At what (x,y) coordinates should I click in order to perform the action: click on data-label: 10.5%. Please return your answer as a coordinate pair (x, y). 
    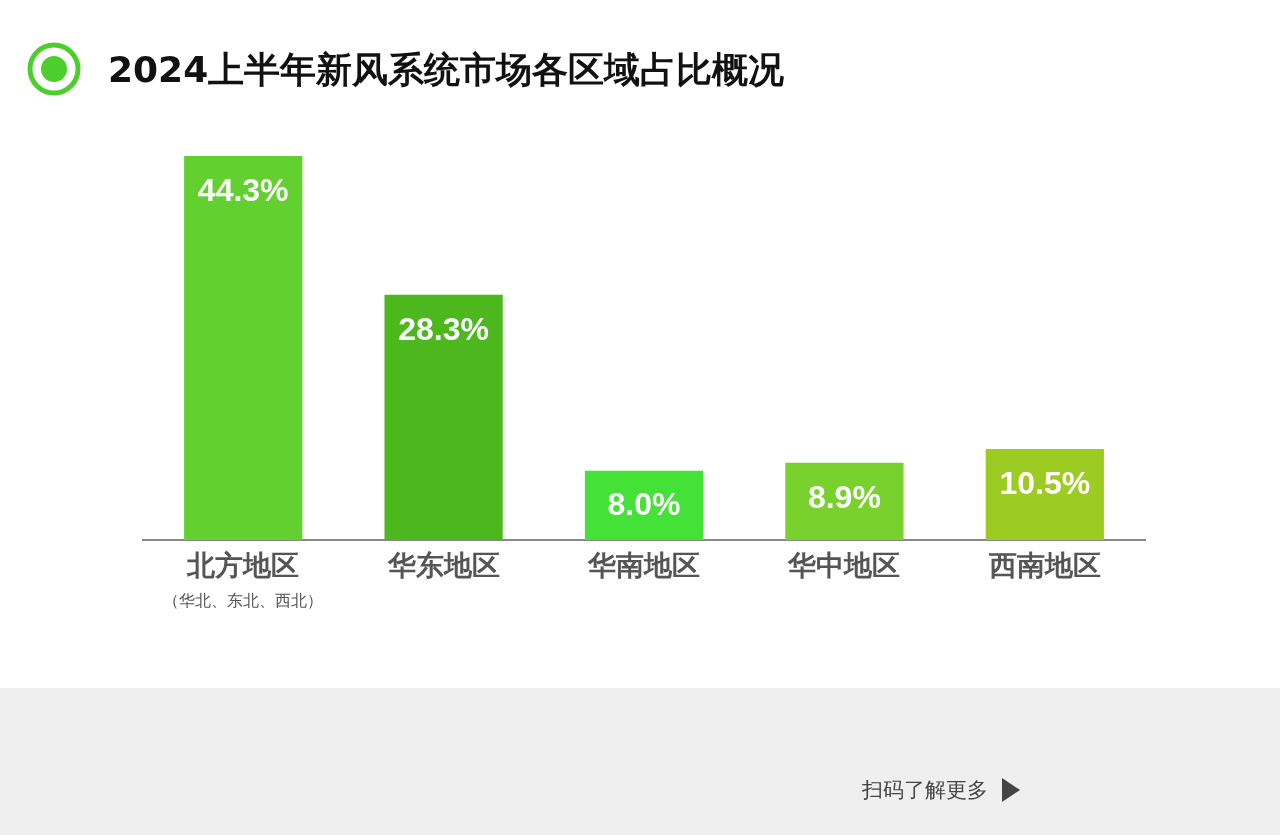
    Looking at the image, I should click on (1045, 482).